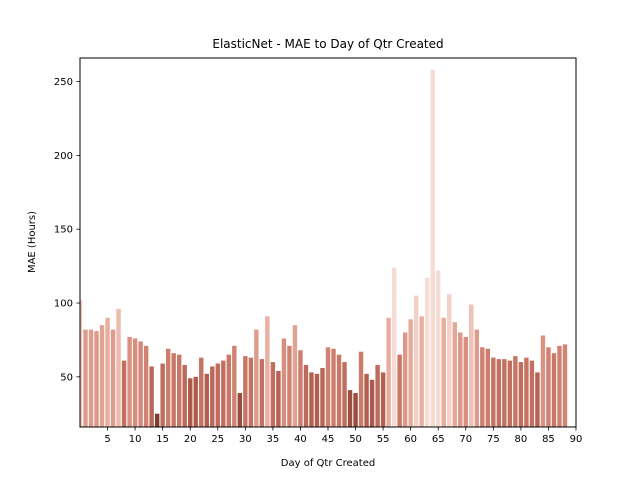  What do you see at coordinates (327, 44) in the screenshot?
I see `chart-title: ElasticNet - MAE to Day of Qtr Created` at bounding box center [327, 44].